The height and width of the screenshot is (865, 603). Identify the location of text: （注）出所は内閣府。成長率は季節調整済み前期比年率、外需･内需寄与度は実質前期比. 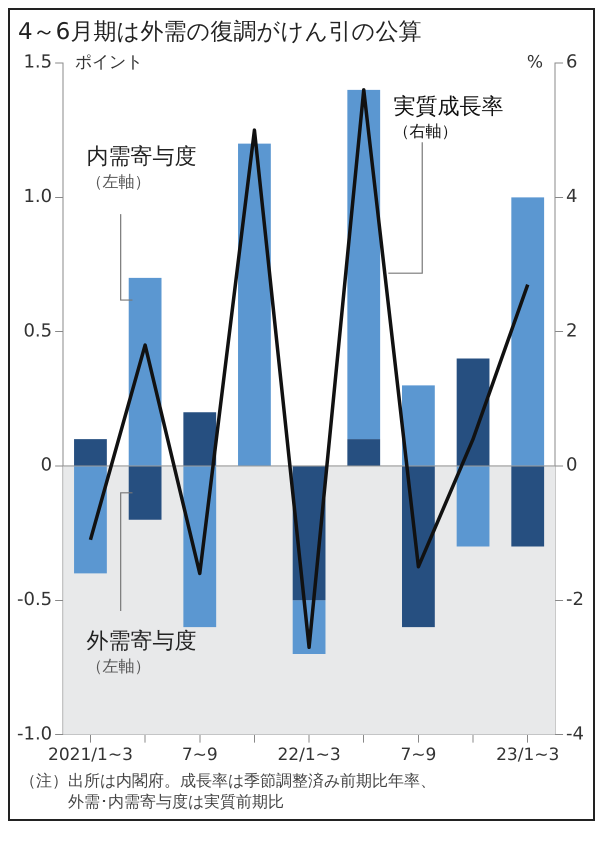
(228, 792).